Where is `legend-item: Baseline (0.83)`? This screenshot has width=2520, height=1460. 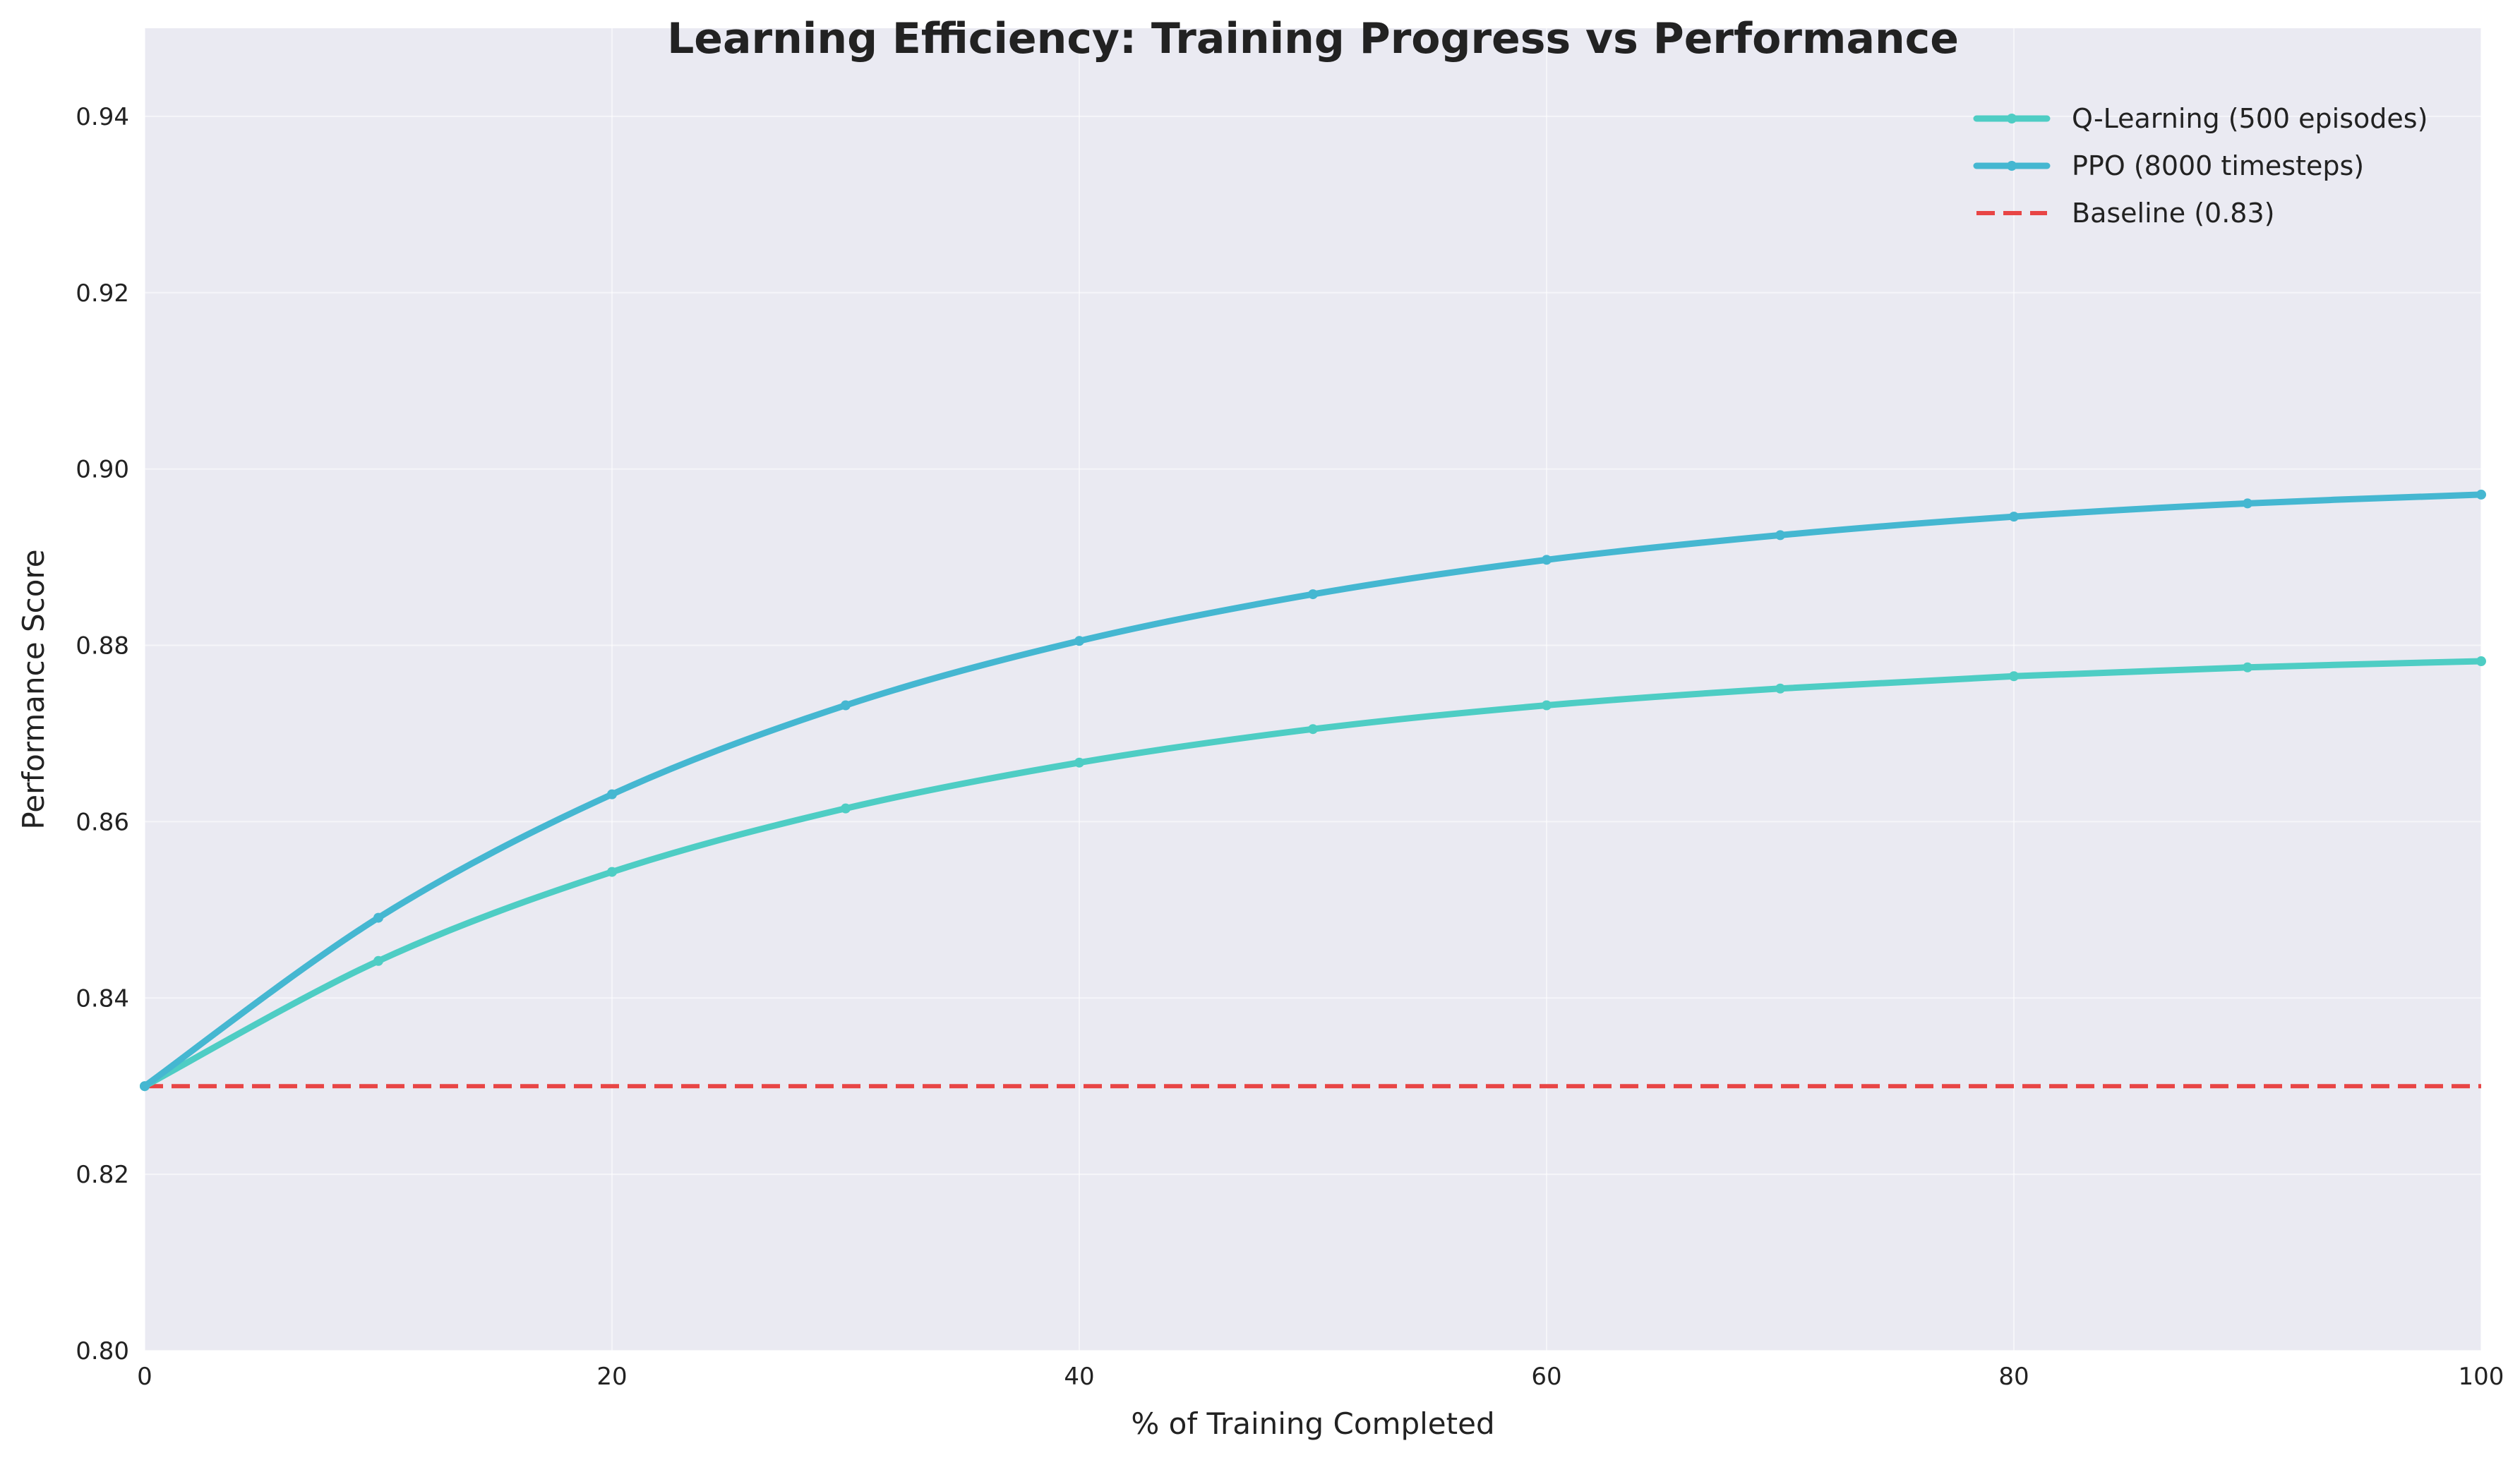
legend-item: Baseline (0.83) is located at coordinates (2125, 214).